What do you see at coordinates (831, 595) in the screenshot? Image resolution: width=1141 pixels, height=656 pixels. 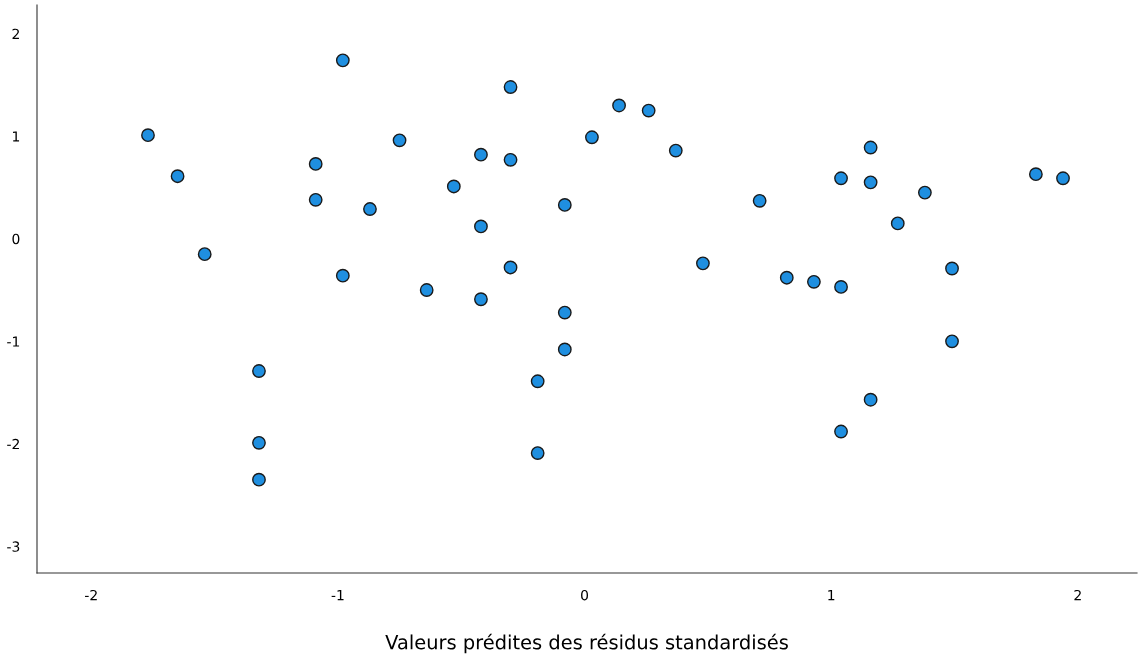 I see `x-tick-label: 1` at bounding box center [831, 595].